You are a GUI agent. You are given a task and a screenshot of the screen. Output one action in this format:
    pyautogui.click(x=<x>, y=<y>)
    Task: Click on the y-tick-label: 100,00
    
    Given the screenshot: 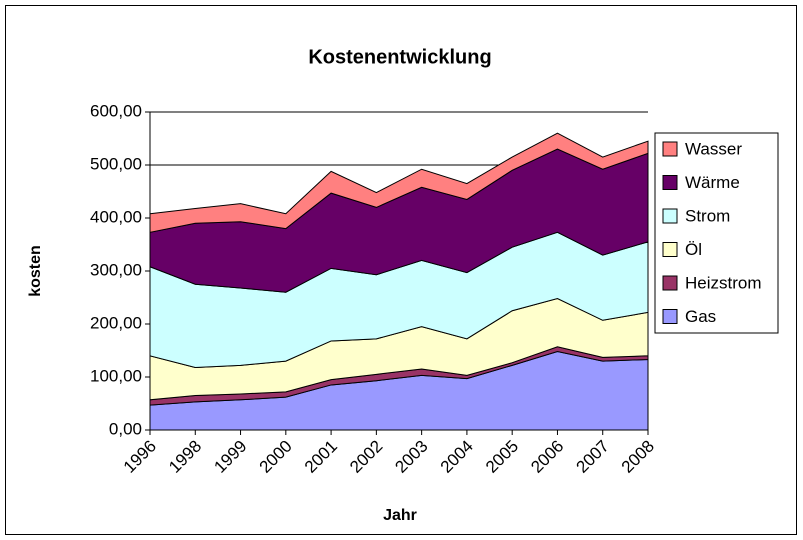 What is the action you would take?
    pyautogui.click(x=116, y=375)
    